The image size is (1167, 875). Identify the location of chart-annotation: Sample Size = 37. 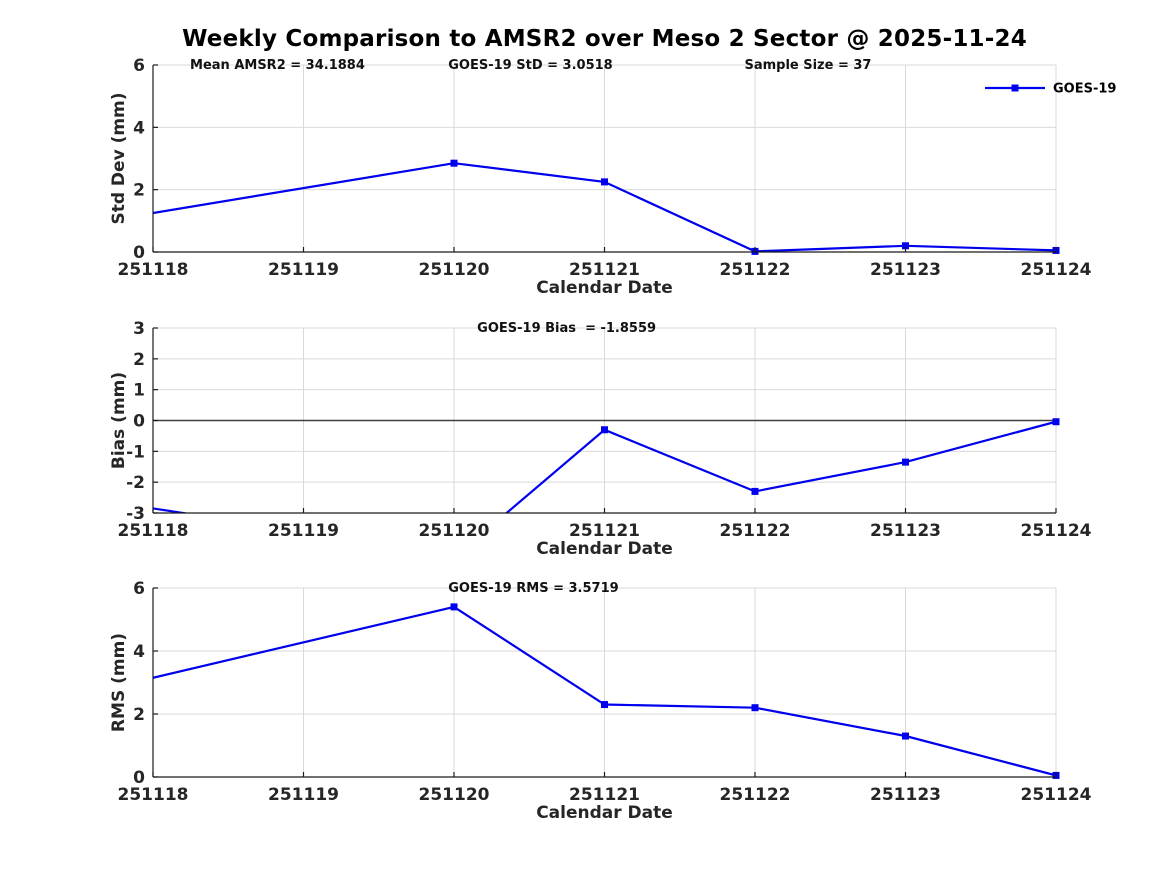
(807, 65).